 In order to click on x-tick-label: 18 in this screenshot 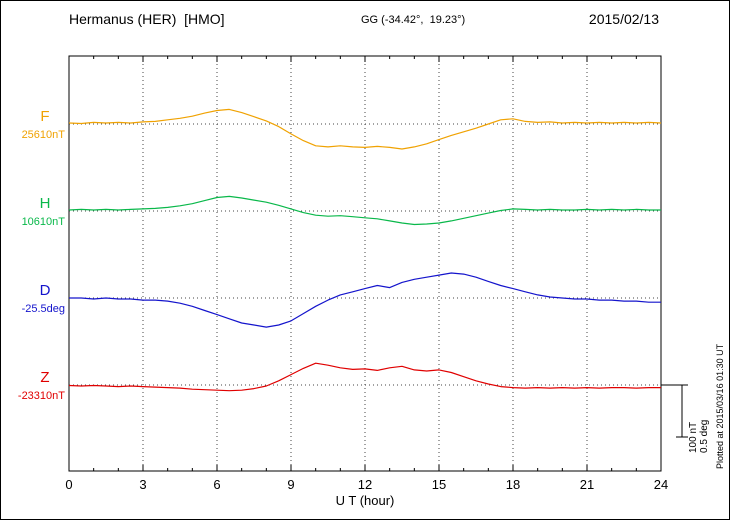, I will do `click(513, 484)`.